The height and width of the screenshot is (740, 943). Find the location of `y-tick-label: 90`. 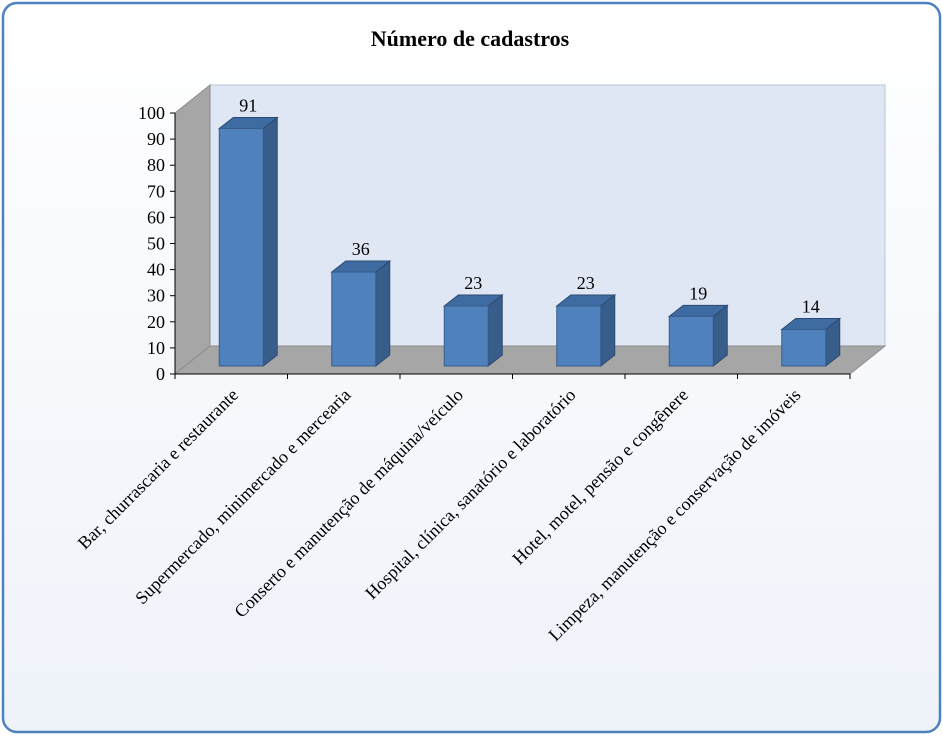

y-tick-label: 90 is located at coordinates (156, 139).